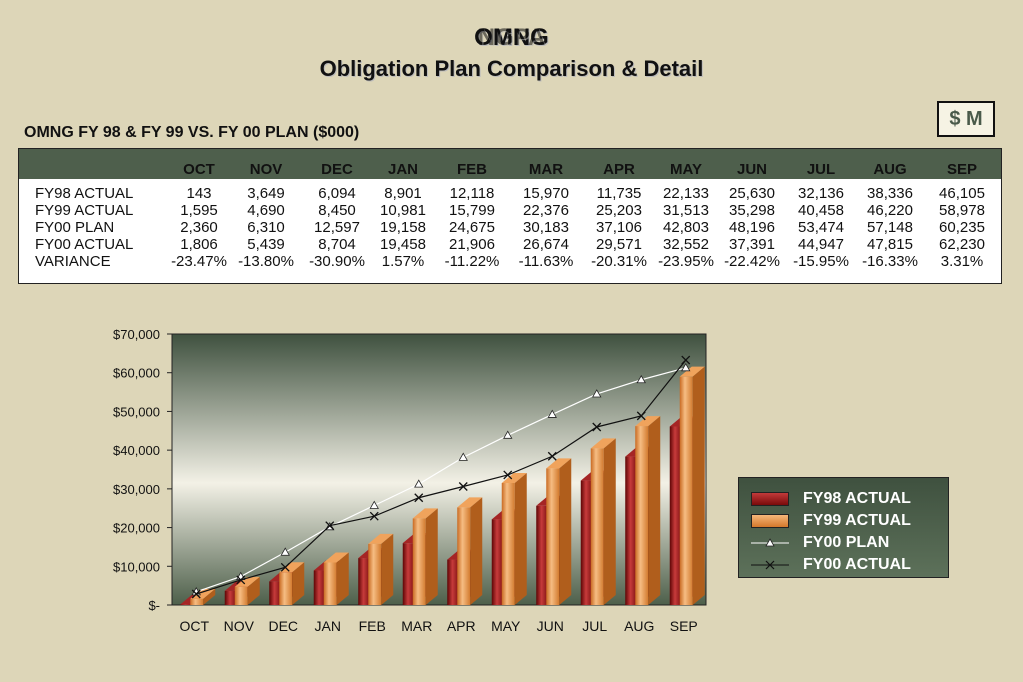  What do you see at coordinates (136, 411) in the screenshot?
I see `y-tick-label: $50,000` at bounding box center [136, 411].